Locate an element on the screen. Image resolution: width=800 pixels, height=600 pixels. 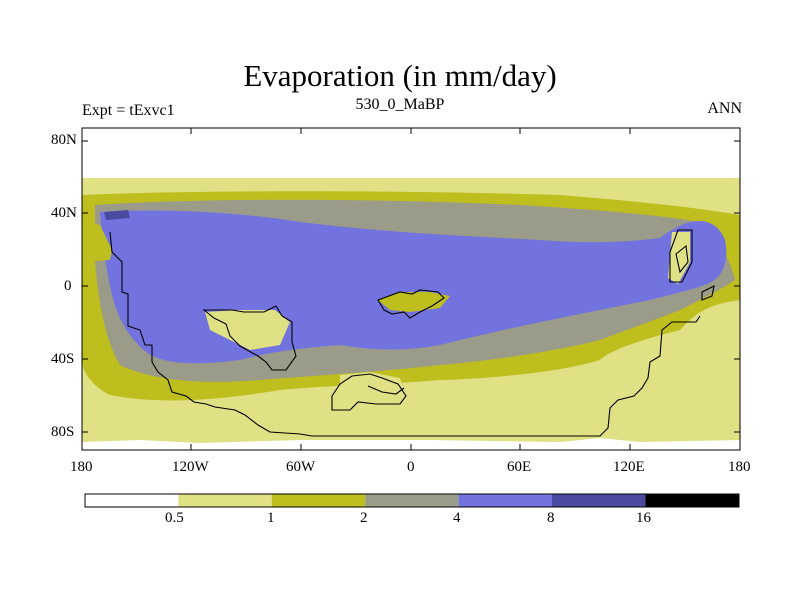
coastline-inner-sea is located at coordinates (249, 338).